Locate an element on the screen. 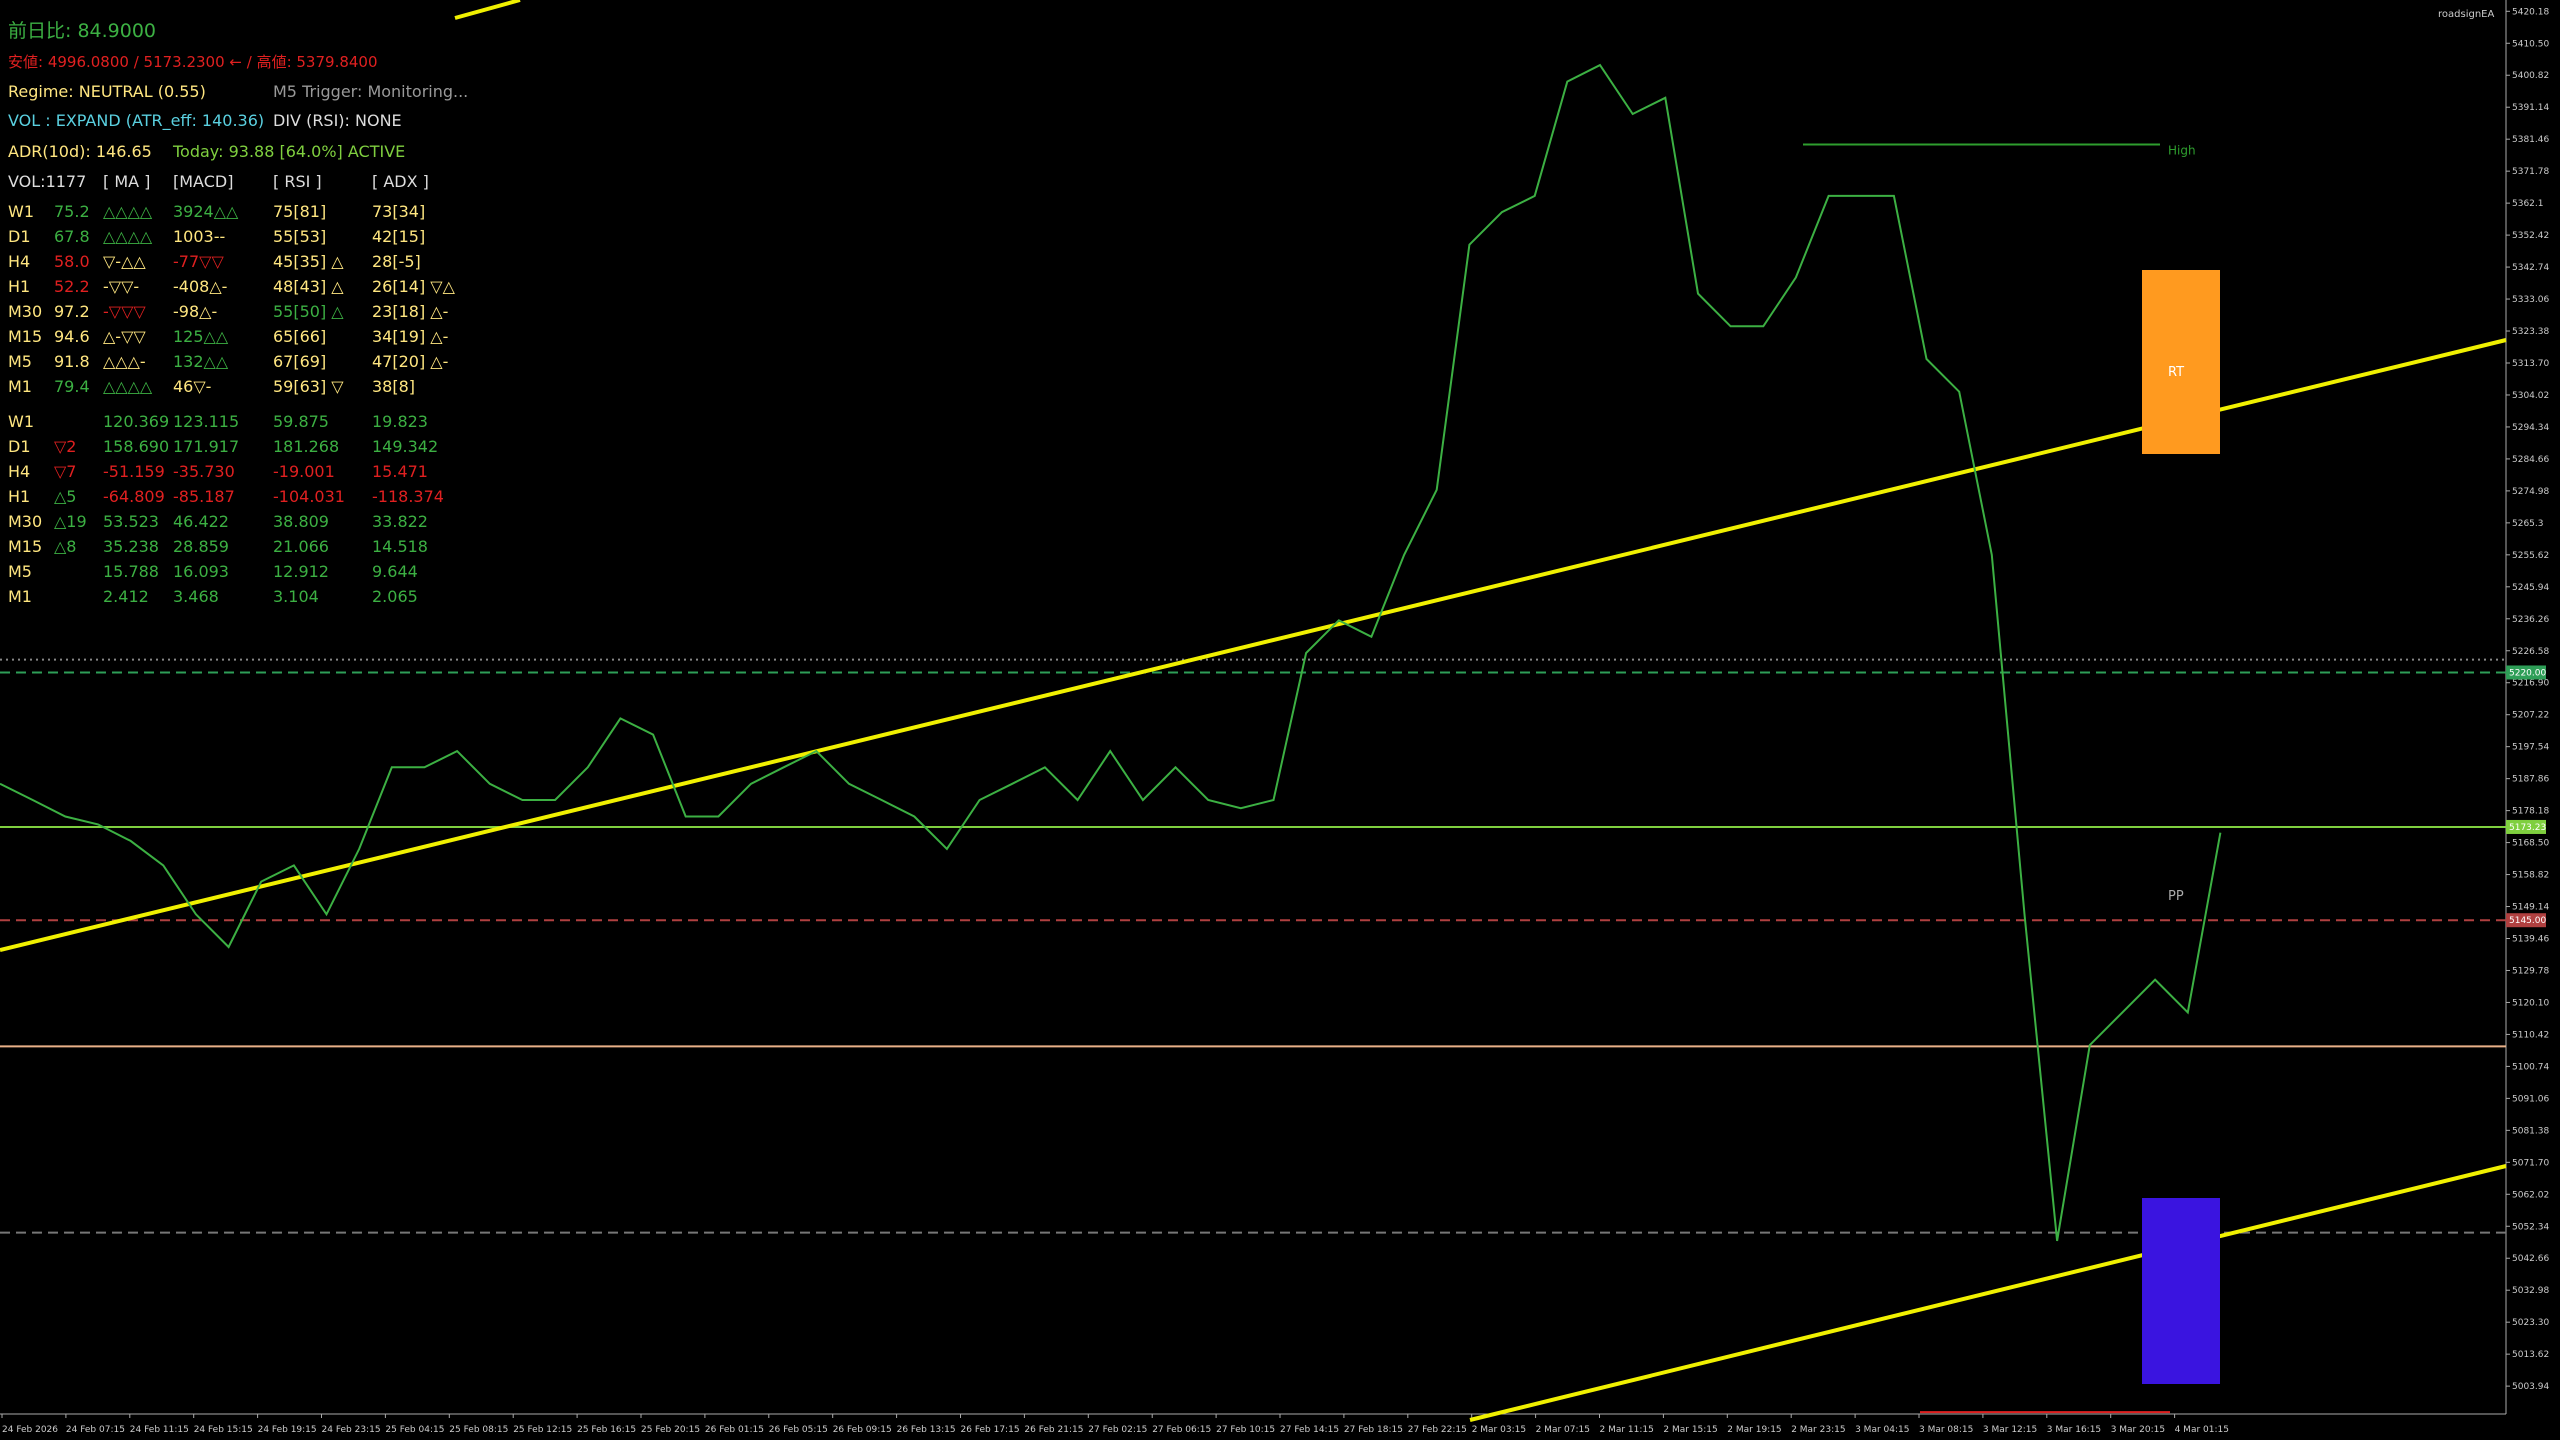 This screenshot has height=1440, width=2560. table2-value: 2.065 is located at coordinates (395, 596).